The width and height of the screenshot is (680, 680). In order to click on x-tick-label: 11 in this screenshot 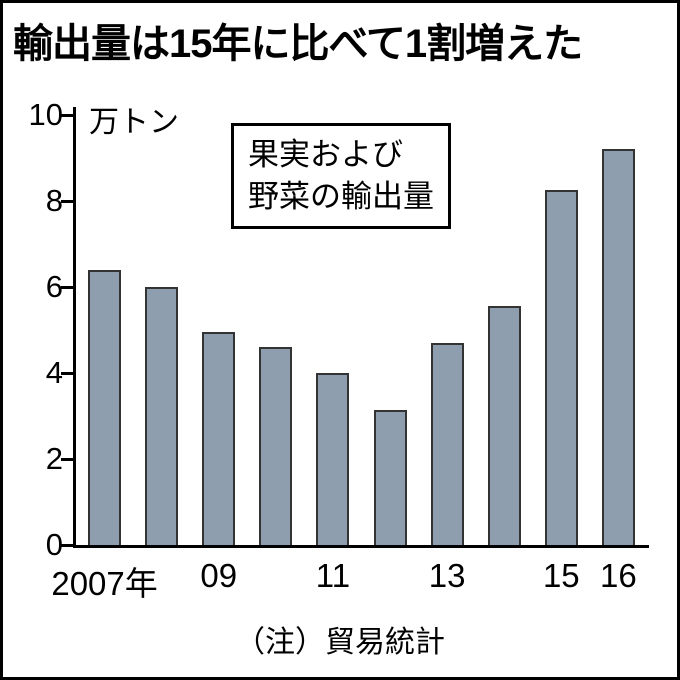, I will do `click(333, 575)`.